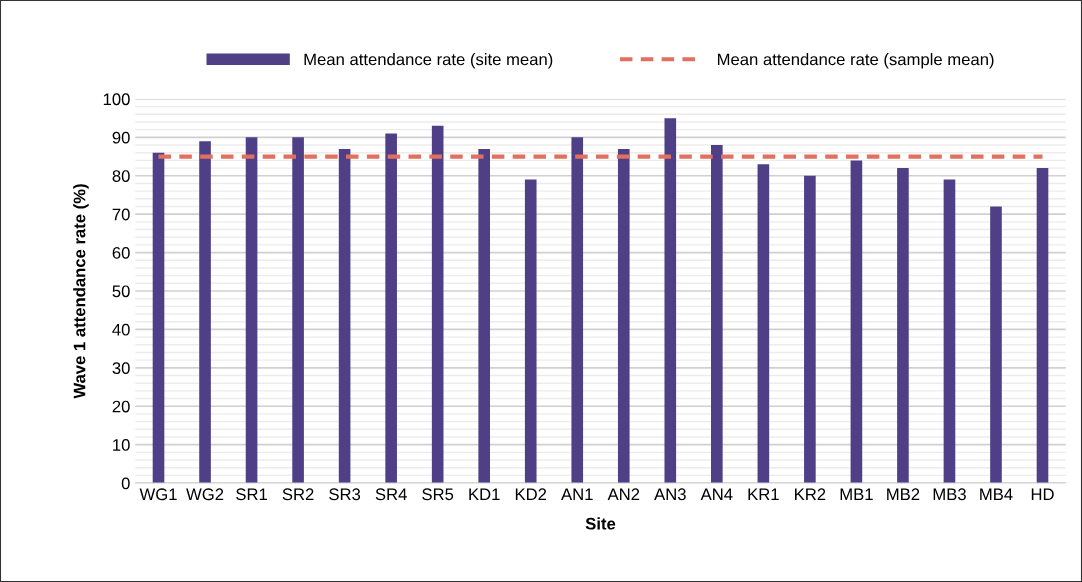  Describe the element at coordinates (121, 291) in the screenshot. I see `y-tick-label: 50` at that location.